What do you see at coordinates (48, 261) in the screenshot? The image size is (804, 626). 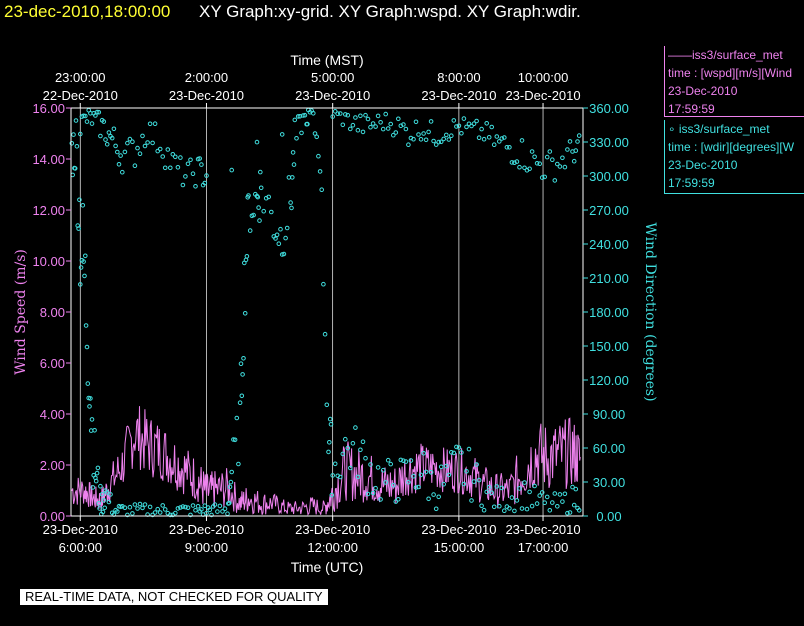 I see `y-tick-label: 10.00` at bounding box center [48, 261].